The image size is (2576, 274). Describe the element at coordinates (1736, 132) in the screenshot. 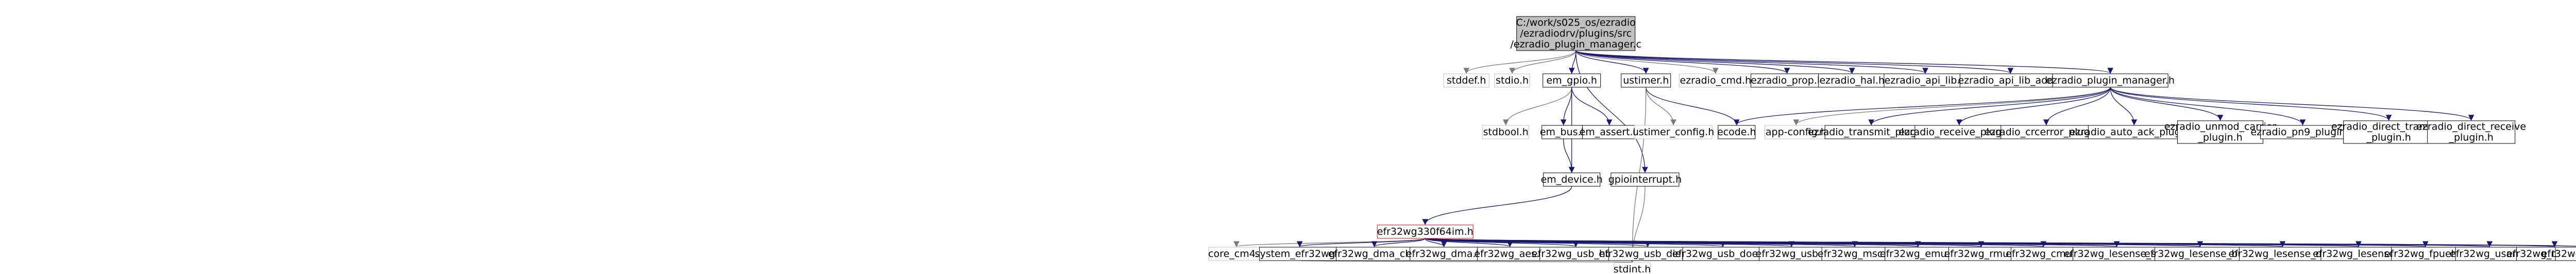

I see `node-ecode: ecode.h` at that location.